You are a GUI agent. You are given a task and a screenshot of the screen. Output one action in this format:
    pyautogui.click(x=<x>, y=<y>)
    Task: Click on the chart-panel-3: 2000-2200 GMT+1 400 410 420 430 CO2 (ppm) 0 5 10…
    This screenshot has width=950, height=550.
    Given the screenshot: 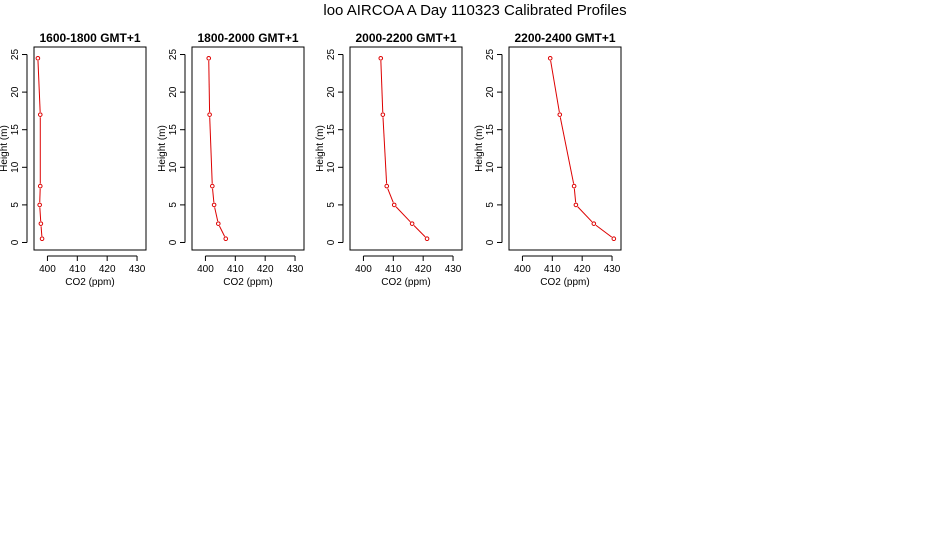 What is the action you would take?
    pyautogui.click(x=389, y=159)
    